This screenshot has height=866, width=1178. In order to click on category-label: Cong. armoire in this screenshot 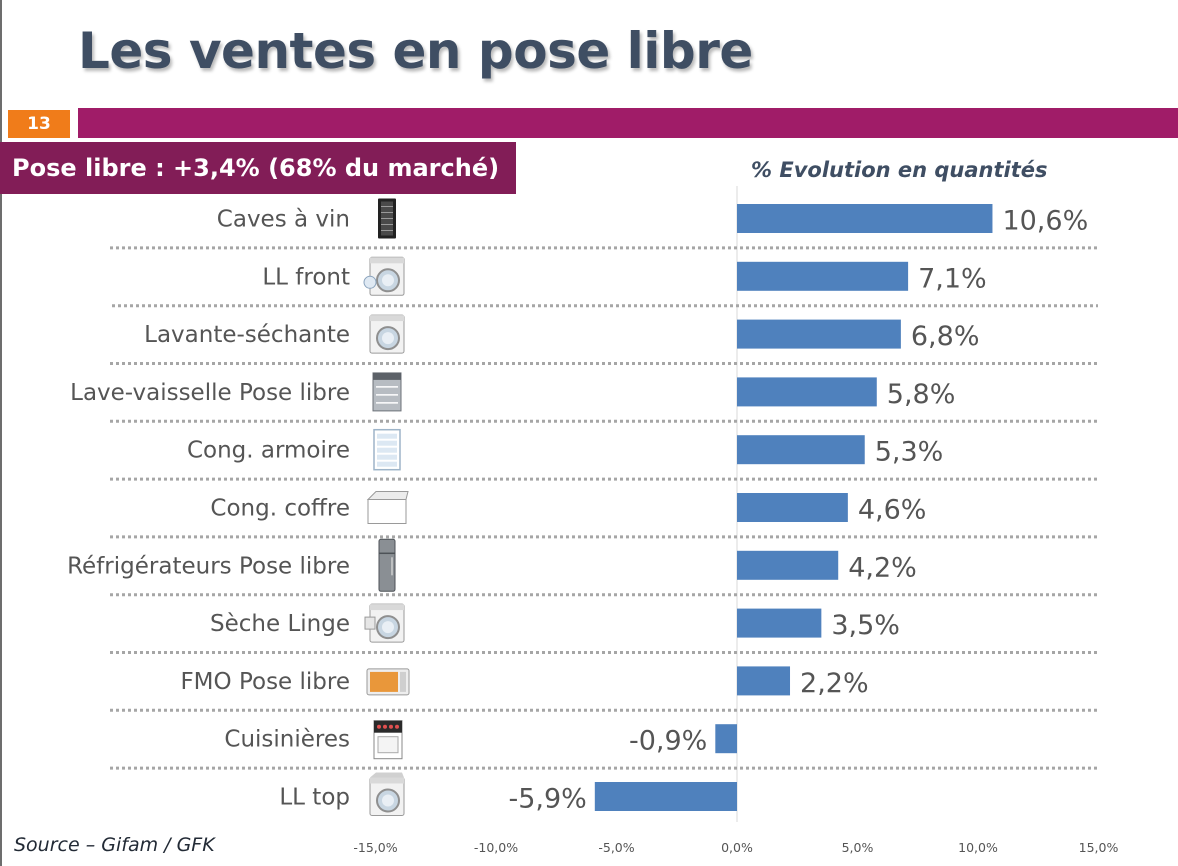, I will do `click(268, 451)`.